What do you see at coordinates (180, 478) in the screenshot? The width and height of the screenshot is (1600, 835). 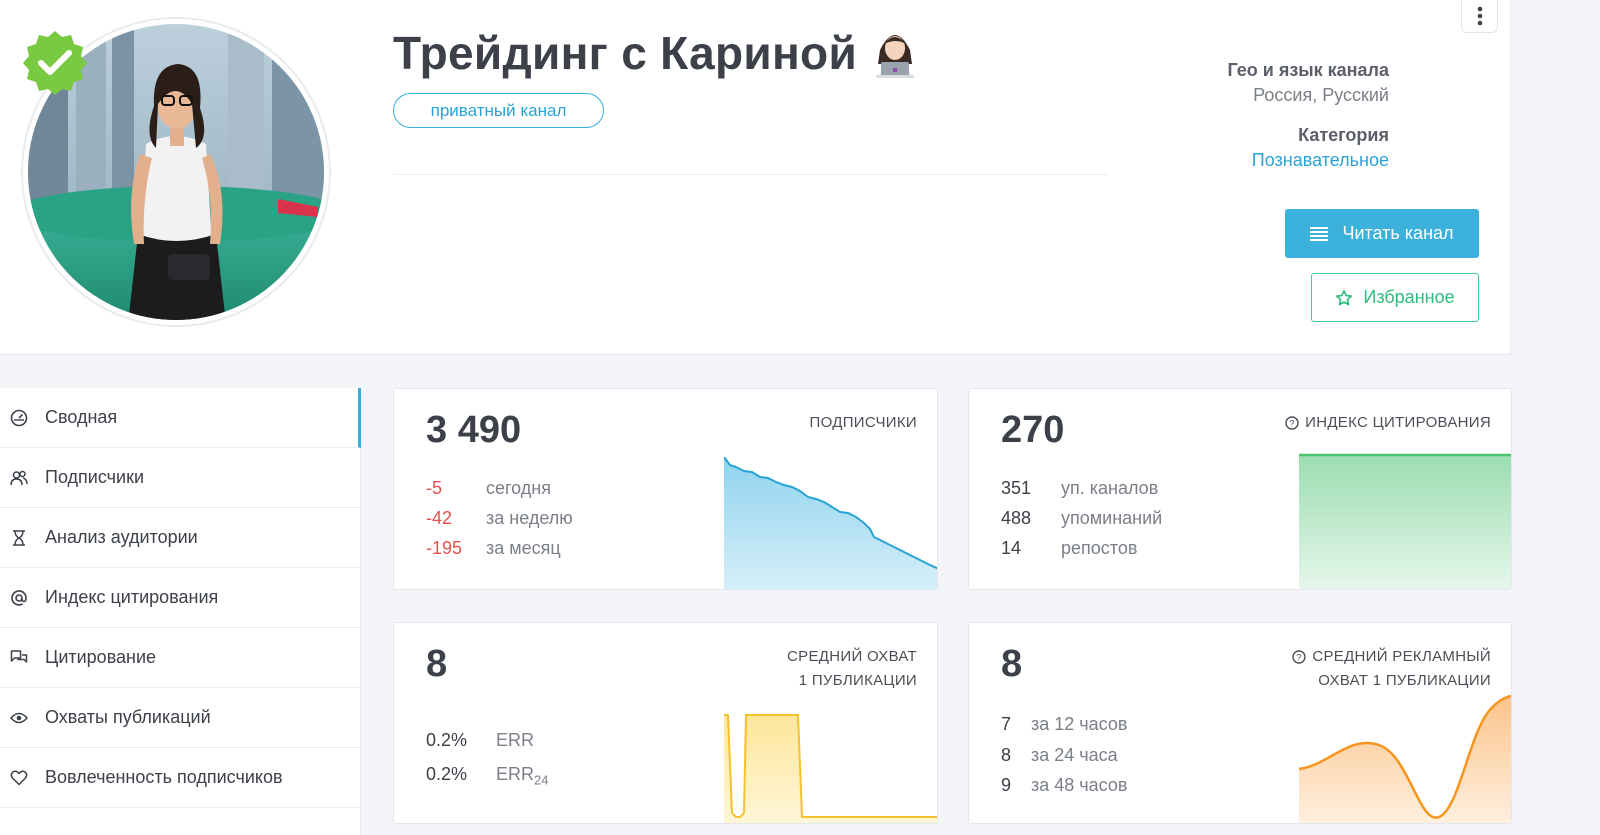 I see `sidebar-item-subscribers: Подписчики` at bounding box center [180, 478].